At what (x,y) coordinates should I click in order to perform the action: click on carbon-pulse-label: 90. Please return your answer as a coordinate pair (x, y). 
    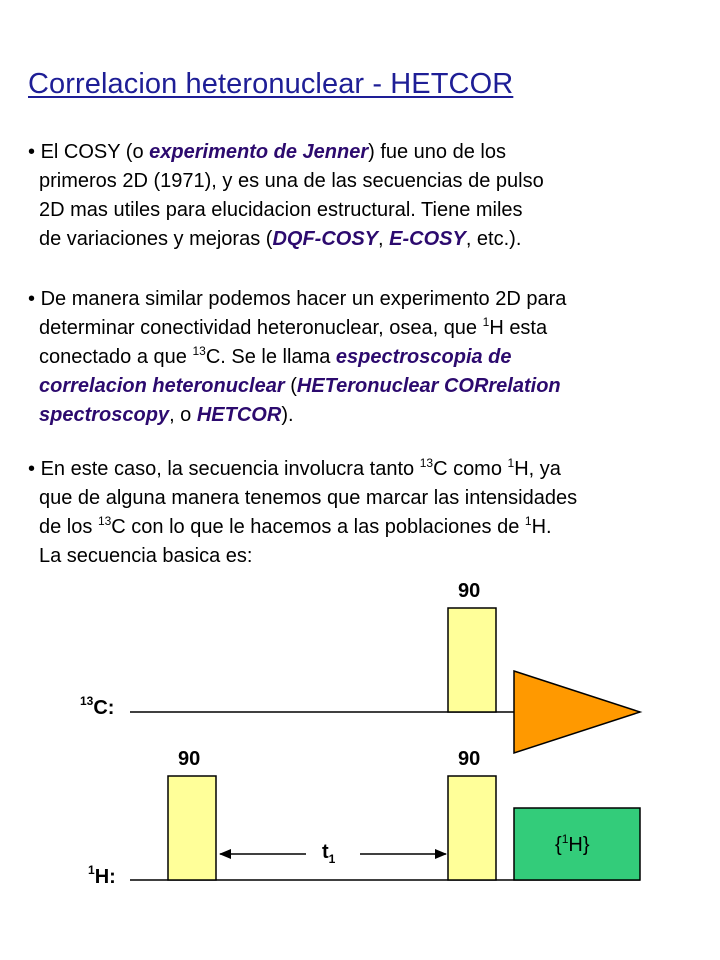
    Looking at the image, I should click on (469, 591).